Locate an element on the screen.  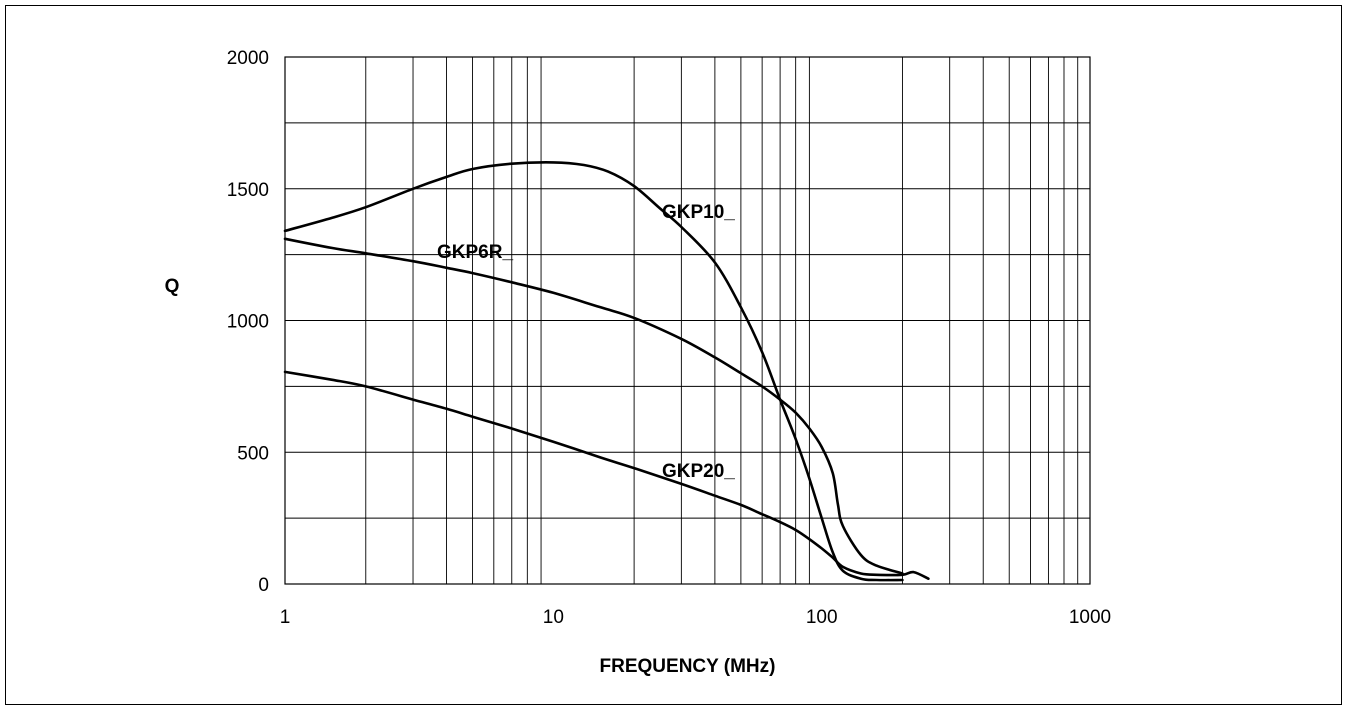
x-tick-label: 100 is located at coordinates (822, 617).